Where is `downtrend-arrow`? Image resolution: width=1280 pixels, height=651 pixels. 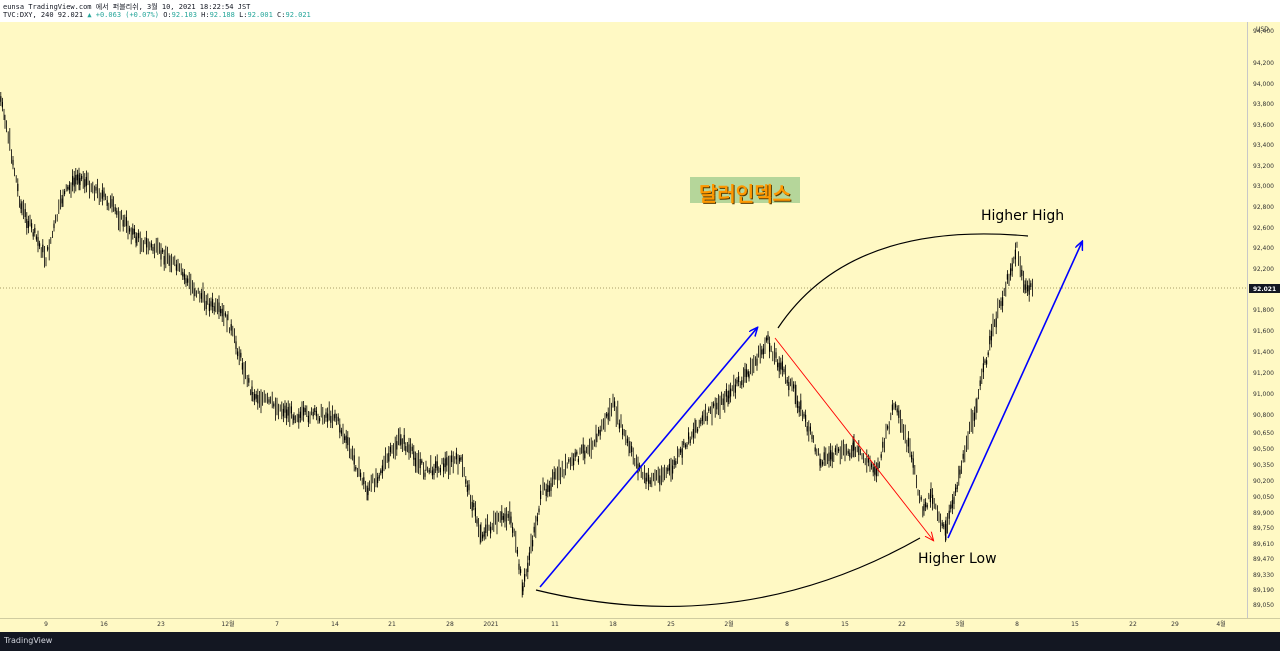
downtrend-arrow is located at coordinates (853, 438).